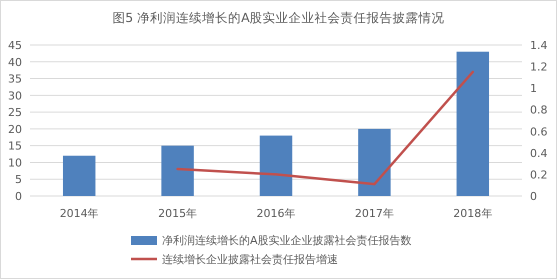 The width and height of the screenshot is (557, 279). I want to click on y-tick-label: 0, so click(18, 196).